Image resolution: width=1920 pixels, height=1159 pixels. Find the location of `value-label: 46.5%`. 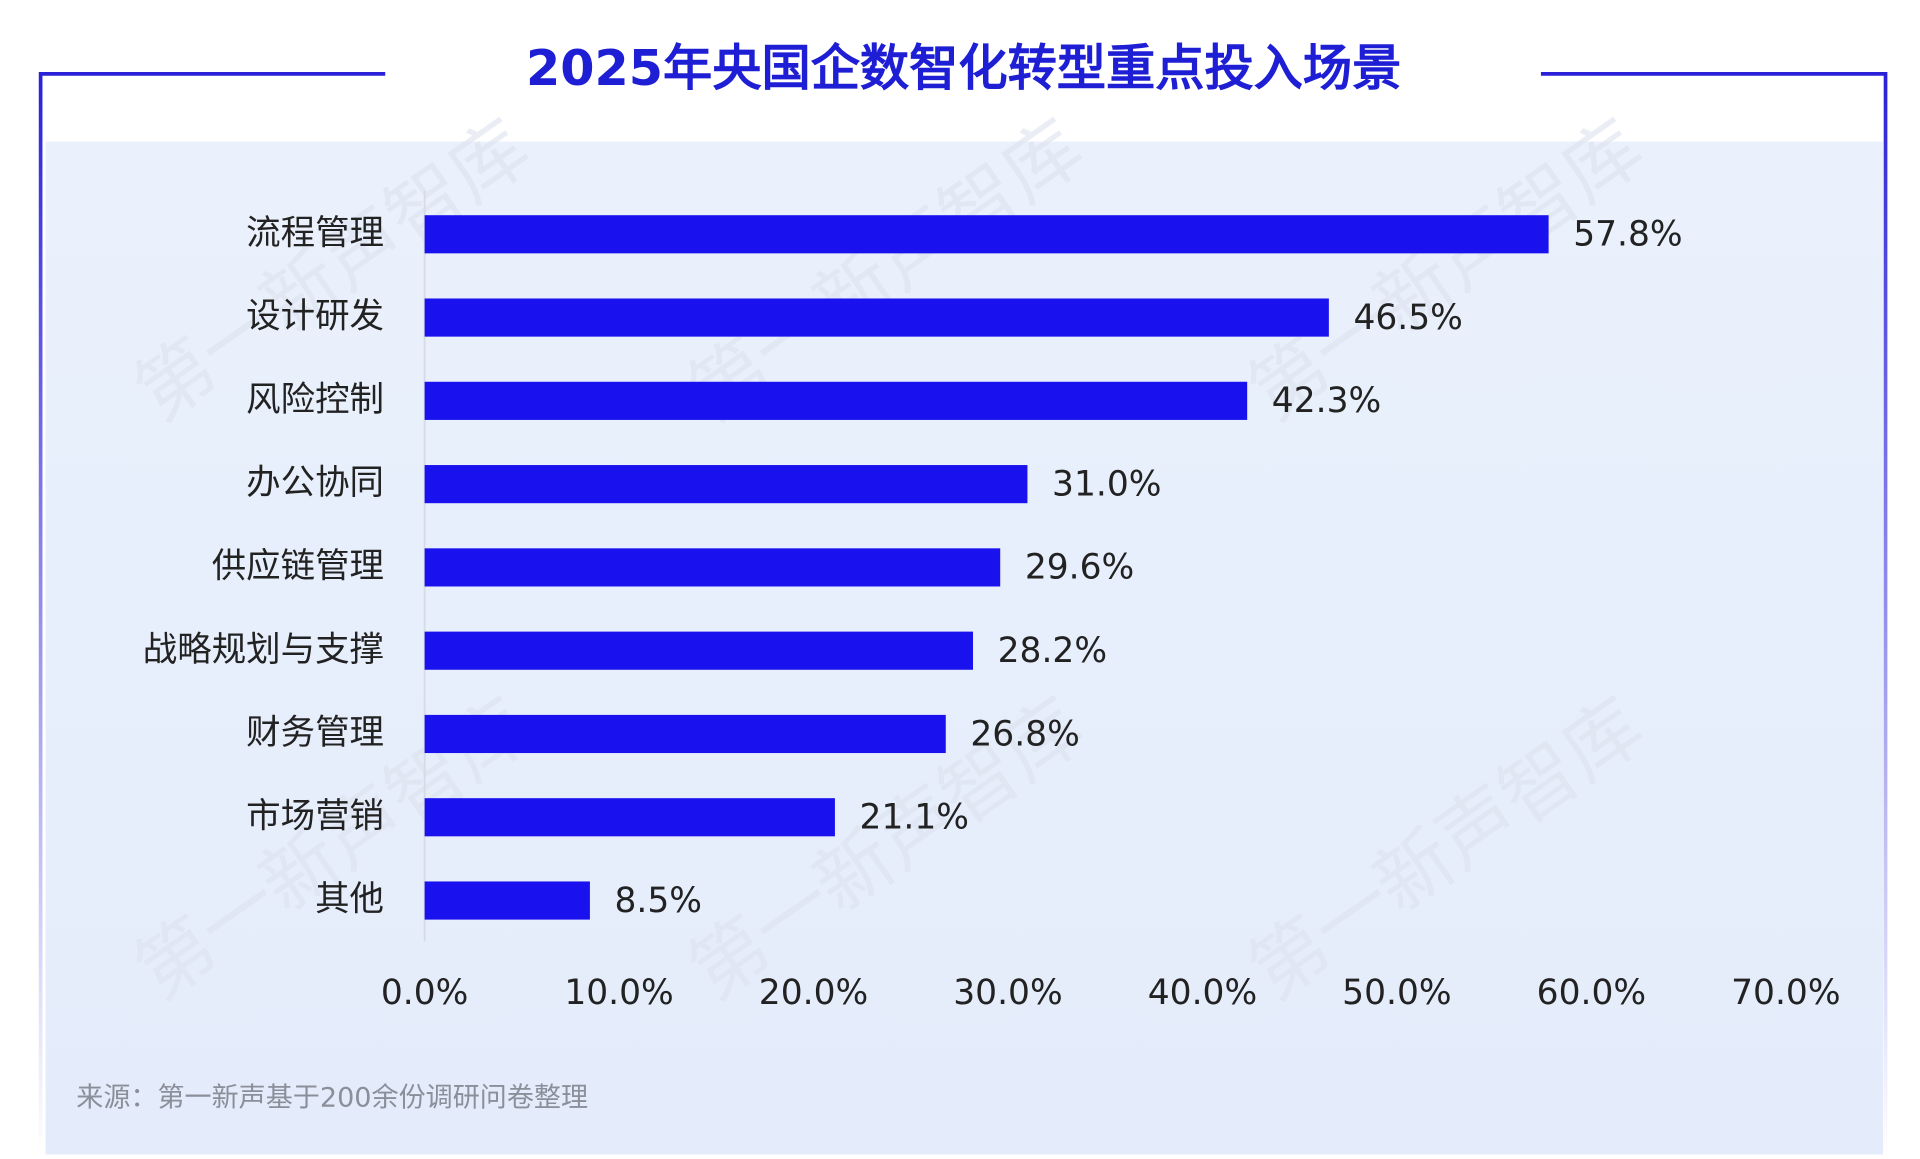

value-label: 46.5% is located at coordinates (1407, 318).